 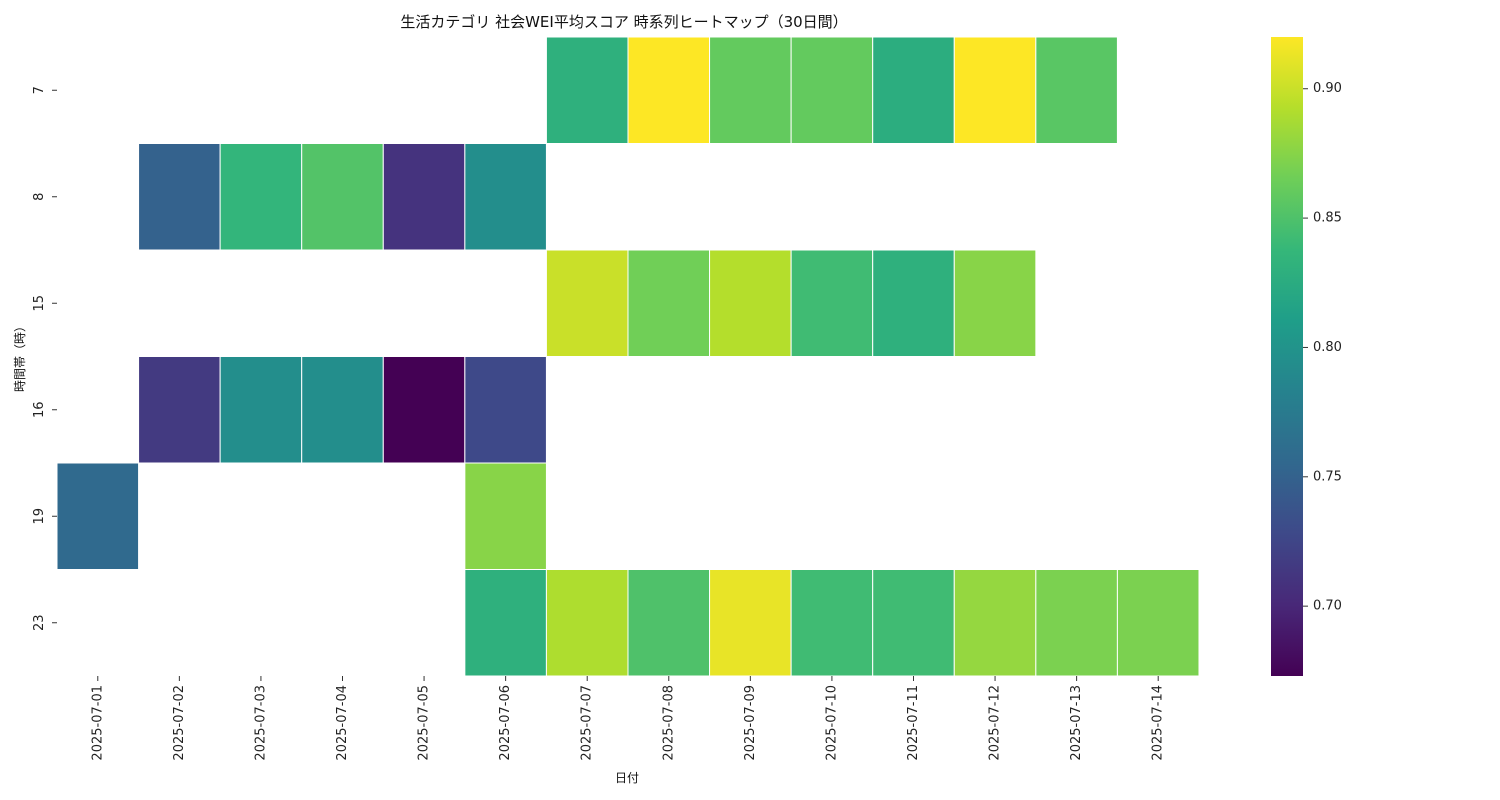 I want to click on x-tick-label: 2025-07-10, so click(x=831, y=723).